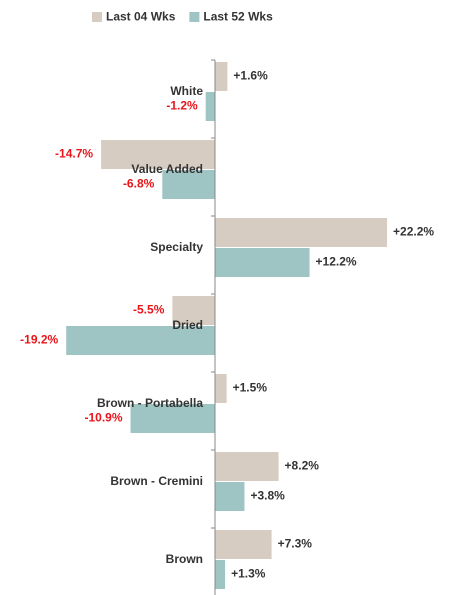 The height and width of the screenshot is (595, 460). What do you see at coordinates (250, 388) in the screenshot?
I see `value-label: +1.5%` at bounding box center [250, 388].